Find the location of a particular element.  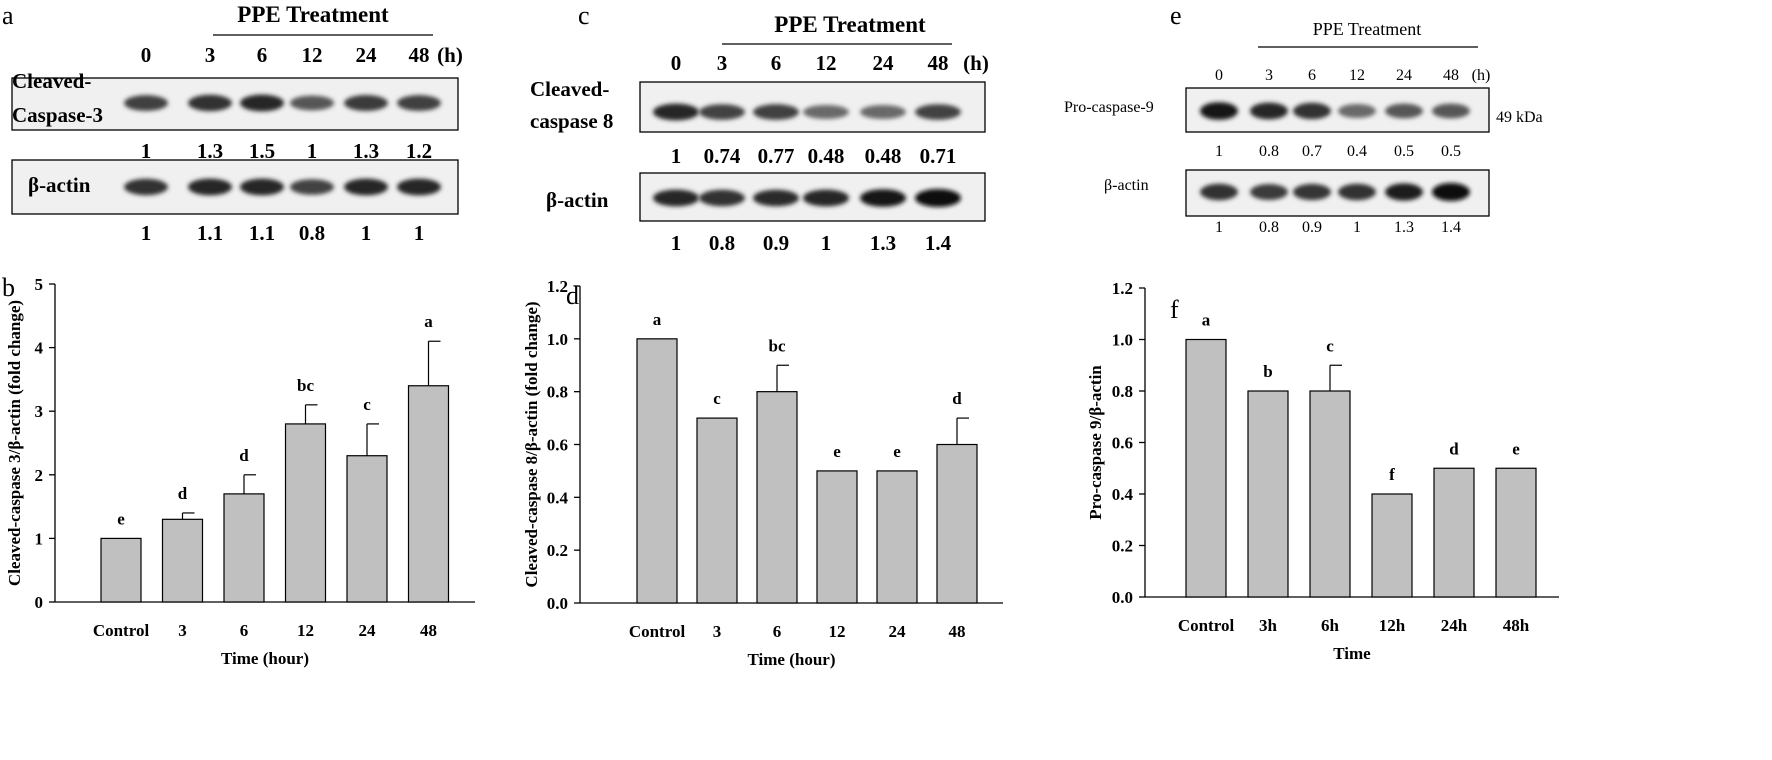

densitometry-value: 0.7 is located at coordinates (1312, 151).